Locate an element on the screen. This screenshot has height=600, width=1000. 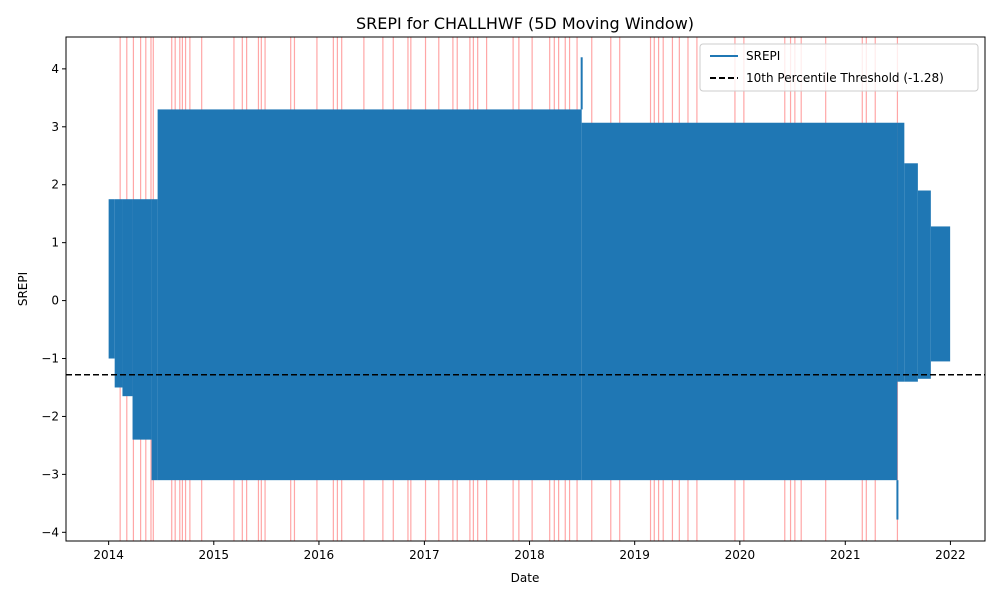
legend-threshold-label: 10th Percentile Threshold (-1.28) is located at coordinates (845, 78).